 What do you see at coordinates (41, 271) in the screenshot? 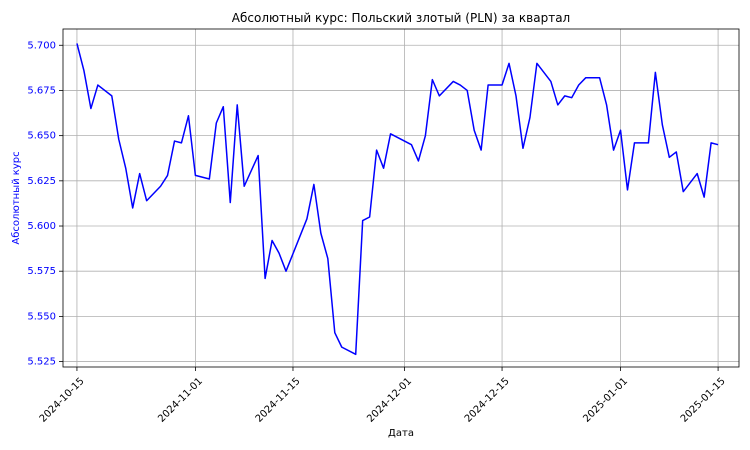
I see `y-tick-label: 5.575` at bounding box center [41, 271].